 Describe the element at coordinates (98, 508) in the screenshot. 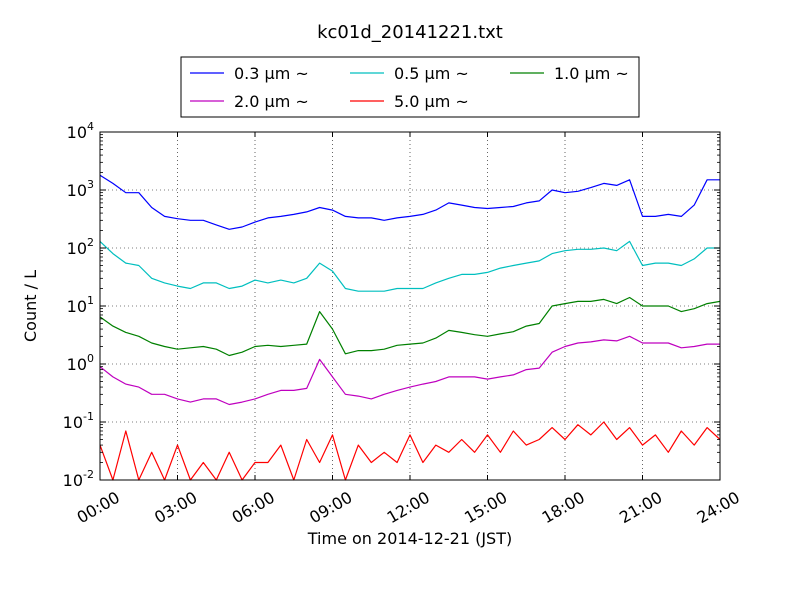

I see `x-tick-label: 00:00` at that location.